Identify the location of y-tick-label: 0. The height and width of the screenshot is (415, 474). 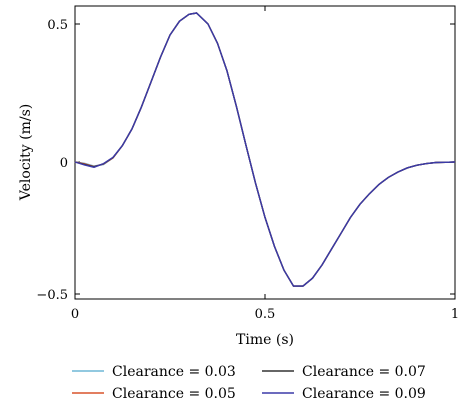
(64, 163).